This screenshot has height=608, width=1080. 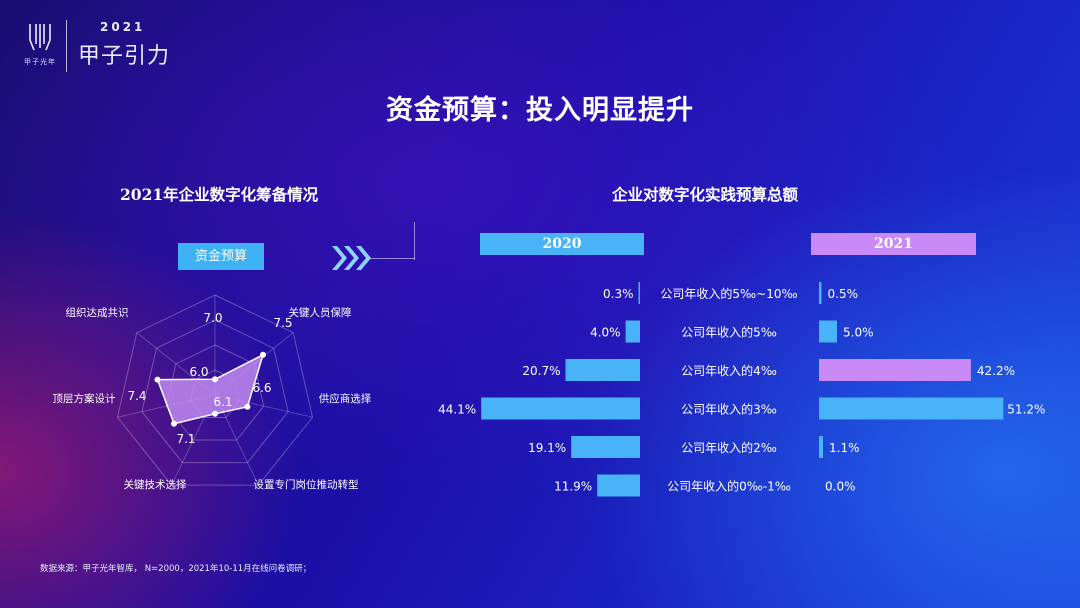 I want to click on value-label-2021: 5.0%, so click(x=858, y=333).